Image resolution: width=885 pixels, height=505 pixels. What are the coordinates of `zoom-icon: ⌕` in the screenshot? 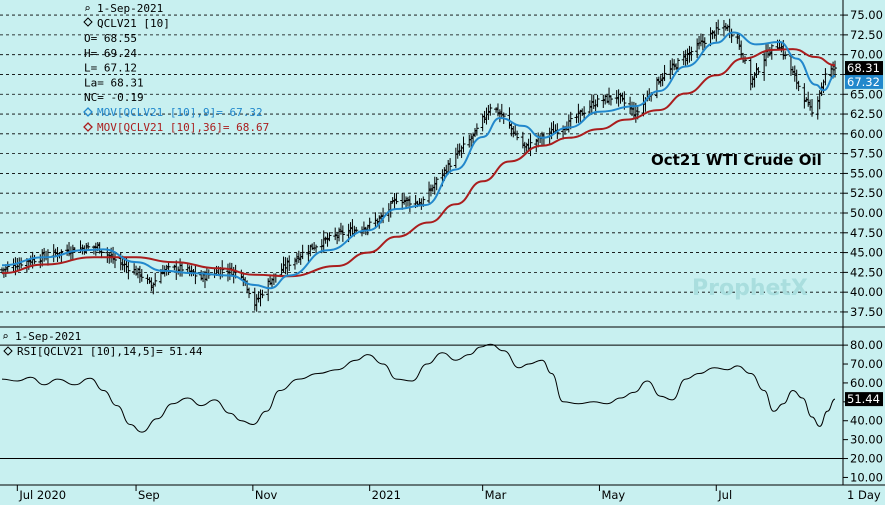 It's located at (87, 8).